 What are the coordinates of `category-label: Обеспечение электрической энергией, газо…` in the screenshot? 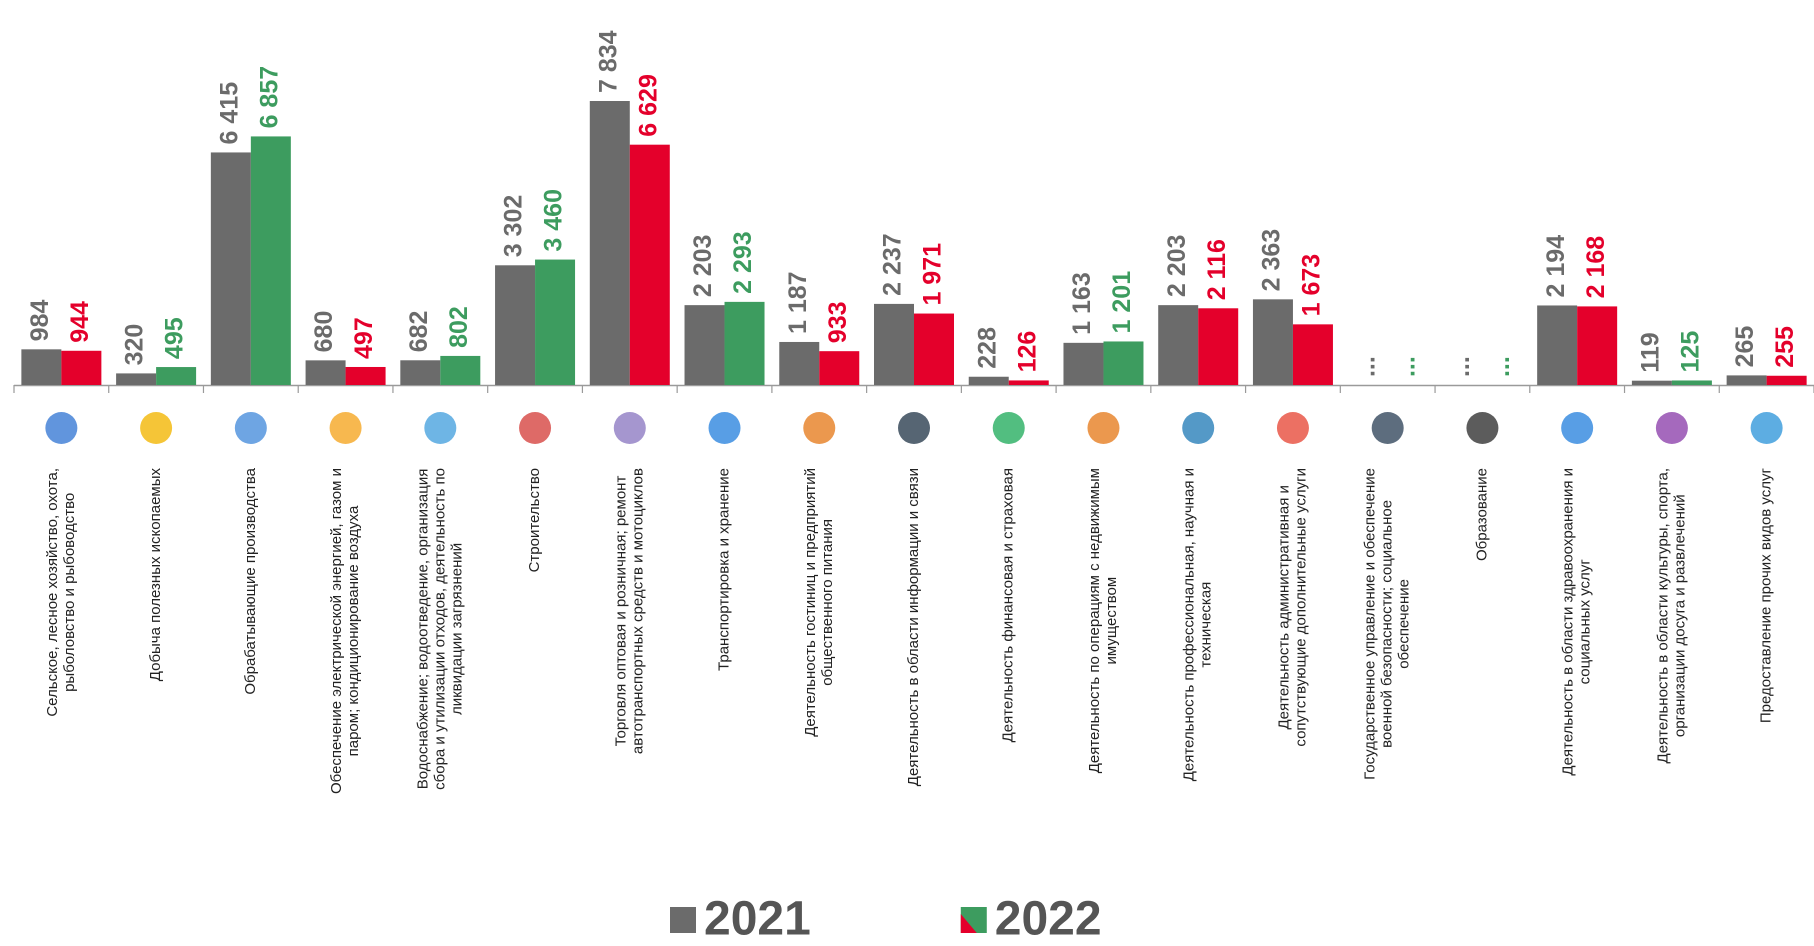 It's located at (345, 631).